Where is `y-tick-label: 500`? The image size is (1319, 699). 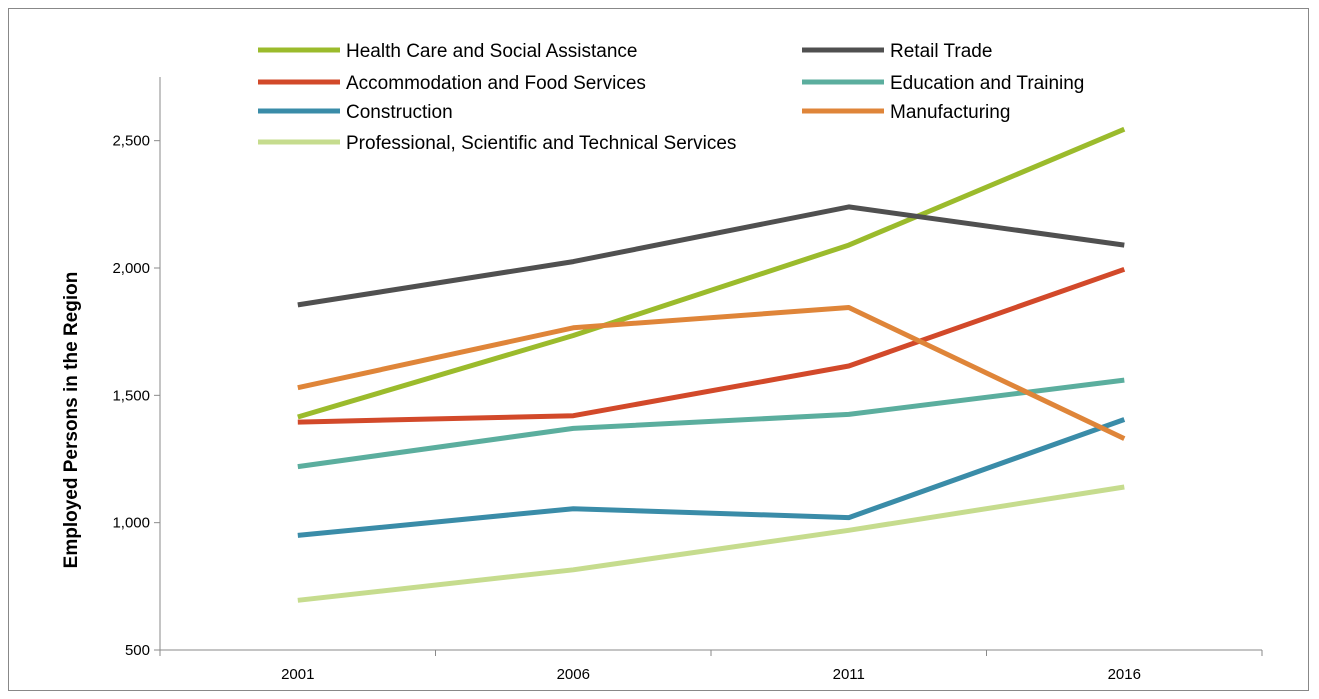 y-tick-label: 500 is located at coordinates (137, 650).